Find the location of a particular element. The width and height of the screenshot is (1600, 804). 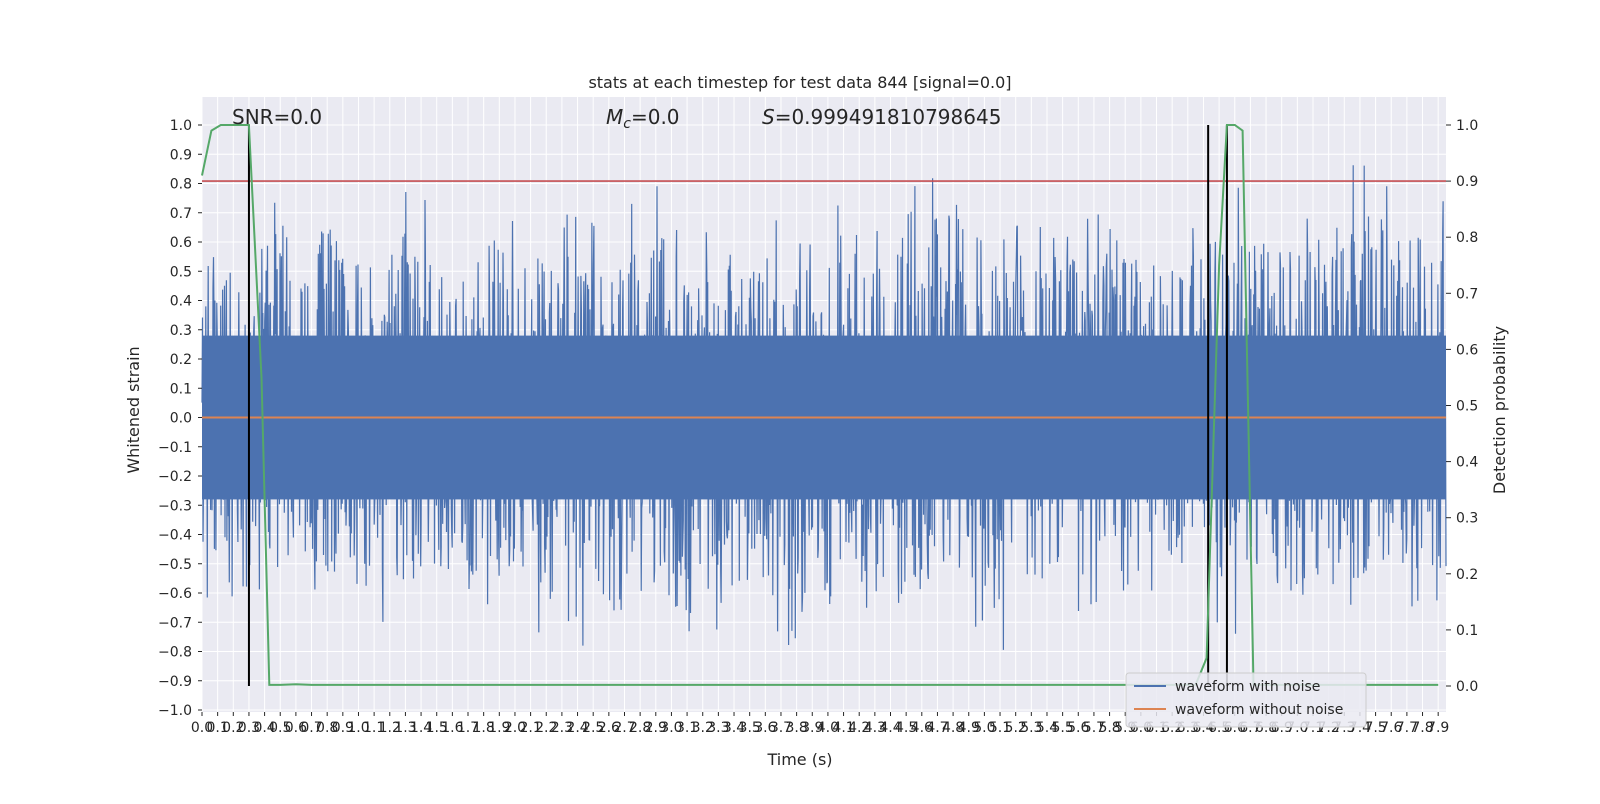

x-tick-label: 2.9 is located at coordinates (656, 728).